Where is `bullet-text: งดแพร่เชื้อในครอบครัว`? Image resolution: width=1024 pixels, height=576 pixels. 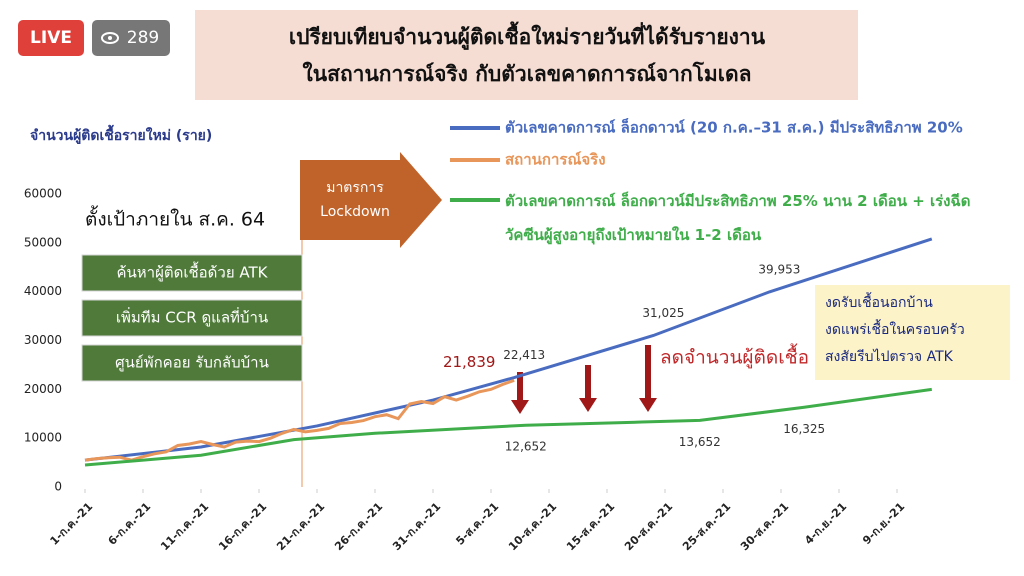
bullet-text: งดแพร่เชื้อในครอบครัว is located at coordinates (895, 328).